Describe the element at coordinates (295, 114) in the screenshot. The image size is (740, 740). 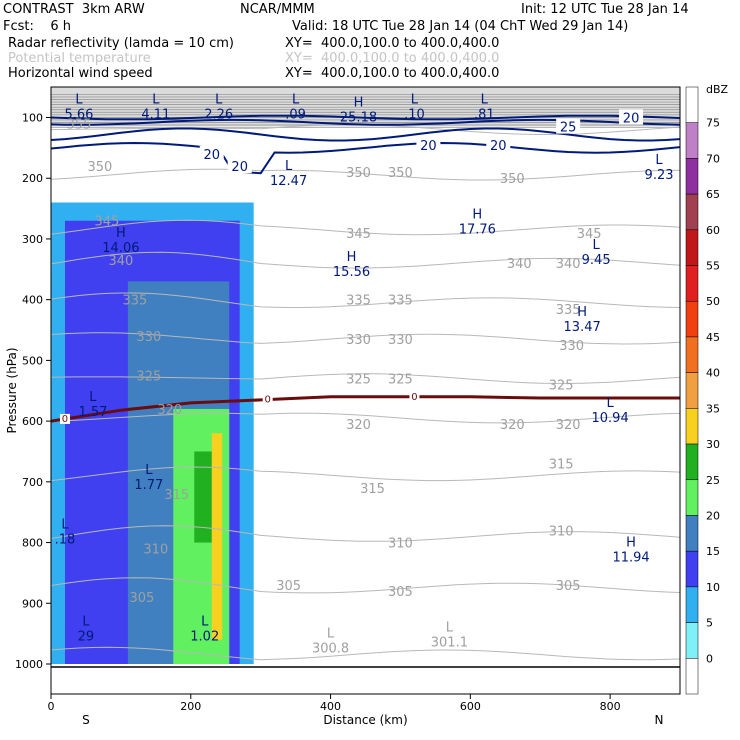
I see `wind-extremum-value: .09` at that location.